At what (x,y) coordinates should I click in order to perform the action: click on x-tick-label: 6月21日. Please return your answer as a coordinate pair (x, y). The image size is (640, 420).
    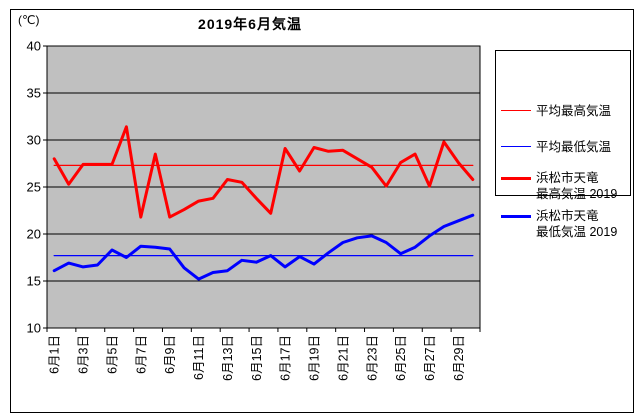
    Looking at the image, I should click on (343, 358).